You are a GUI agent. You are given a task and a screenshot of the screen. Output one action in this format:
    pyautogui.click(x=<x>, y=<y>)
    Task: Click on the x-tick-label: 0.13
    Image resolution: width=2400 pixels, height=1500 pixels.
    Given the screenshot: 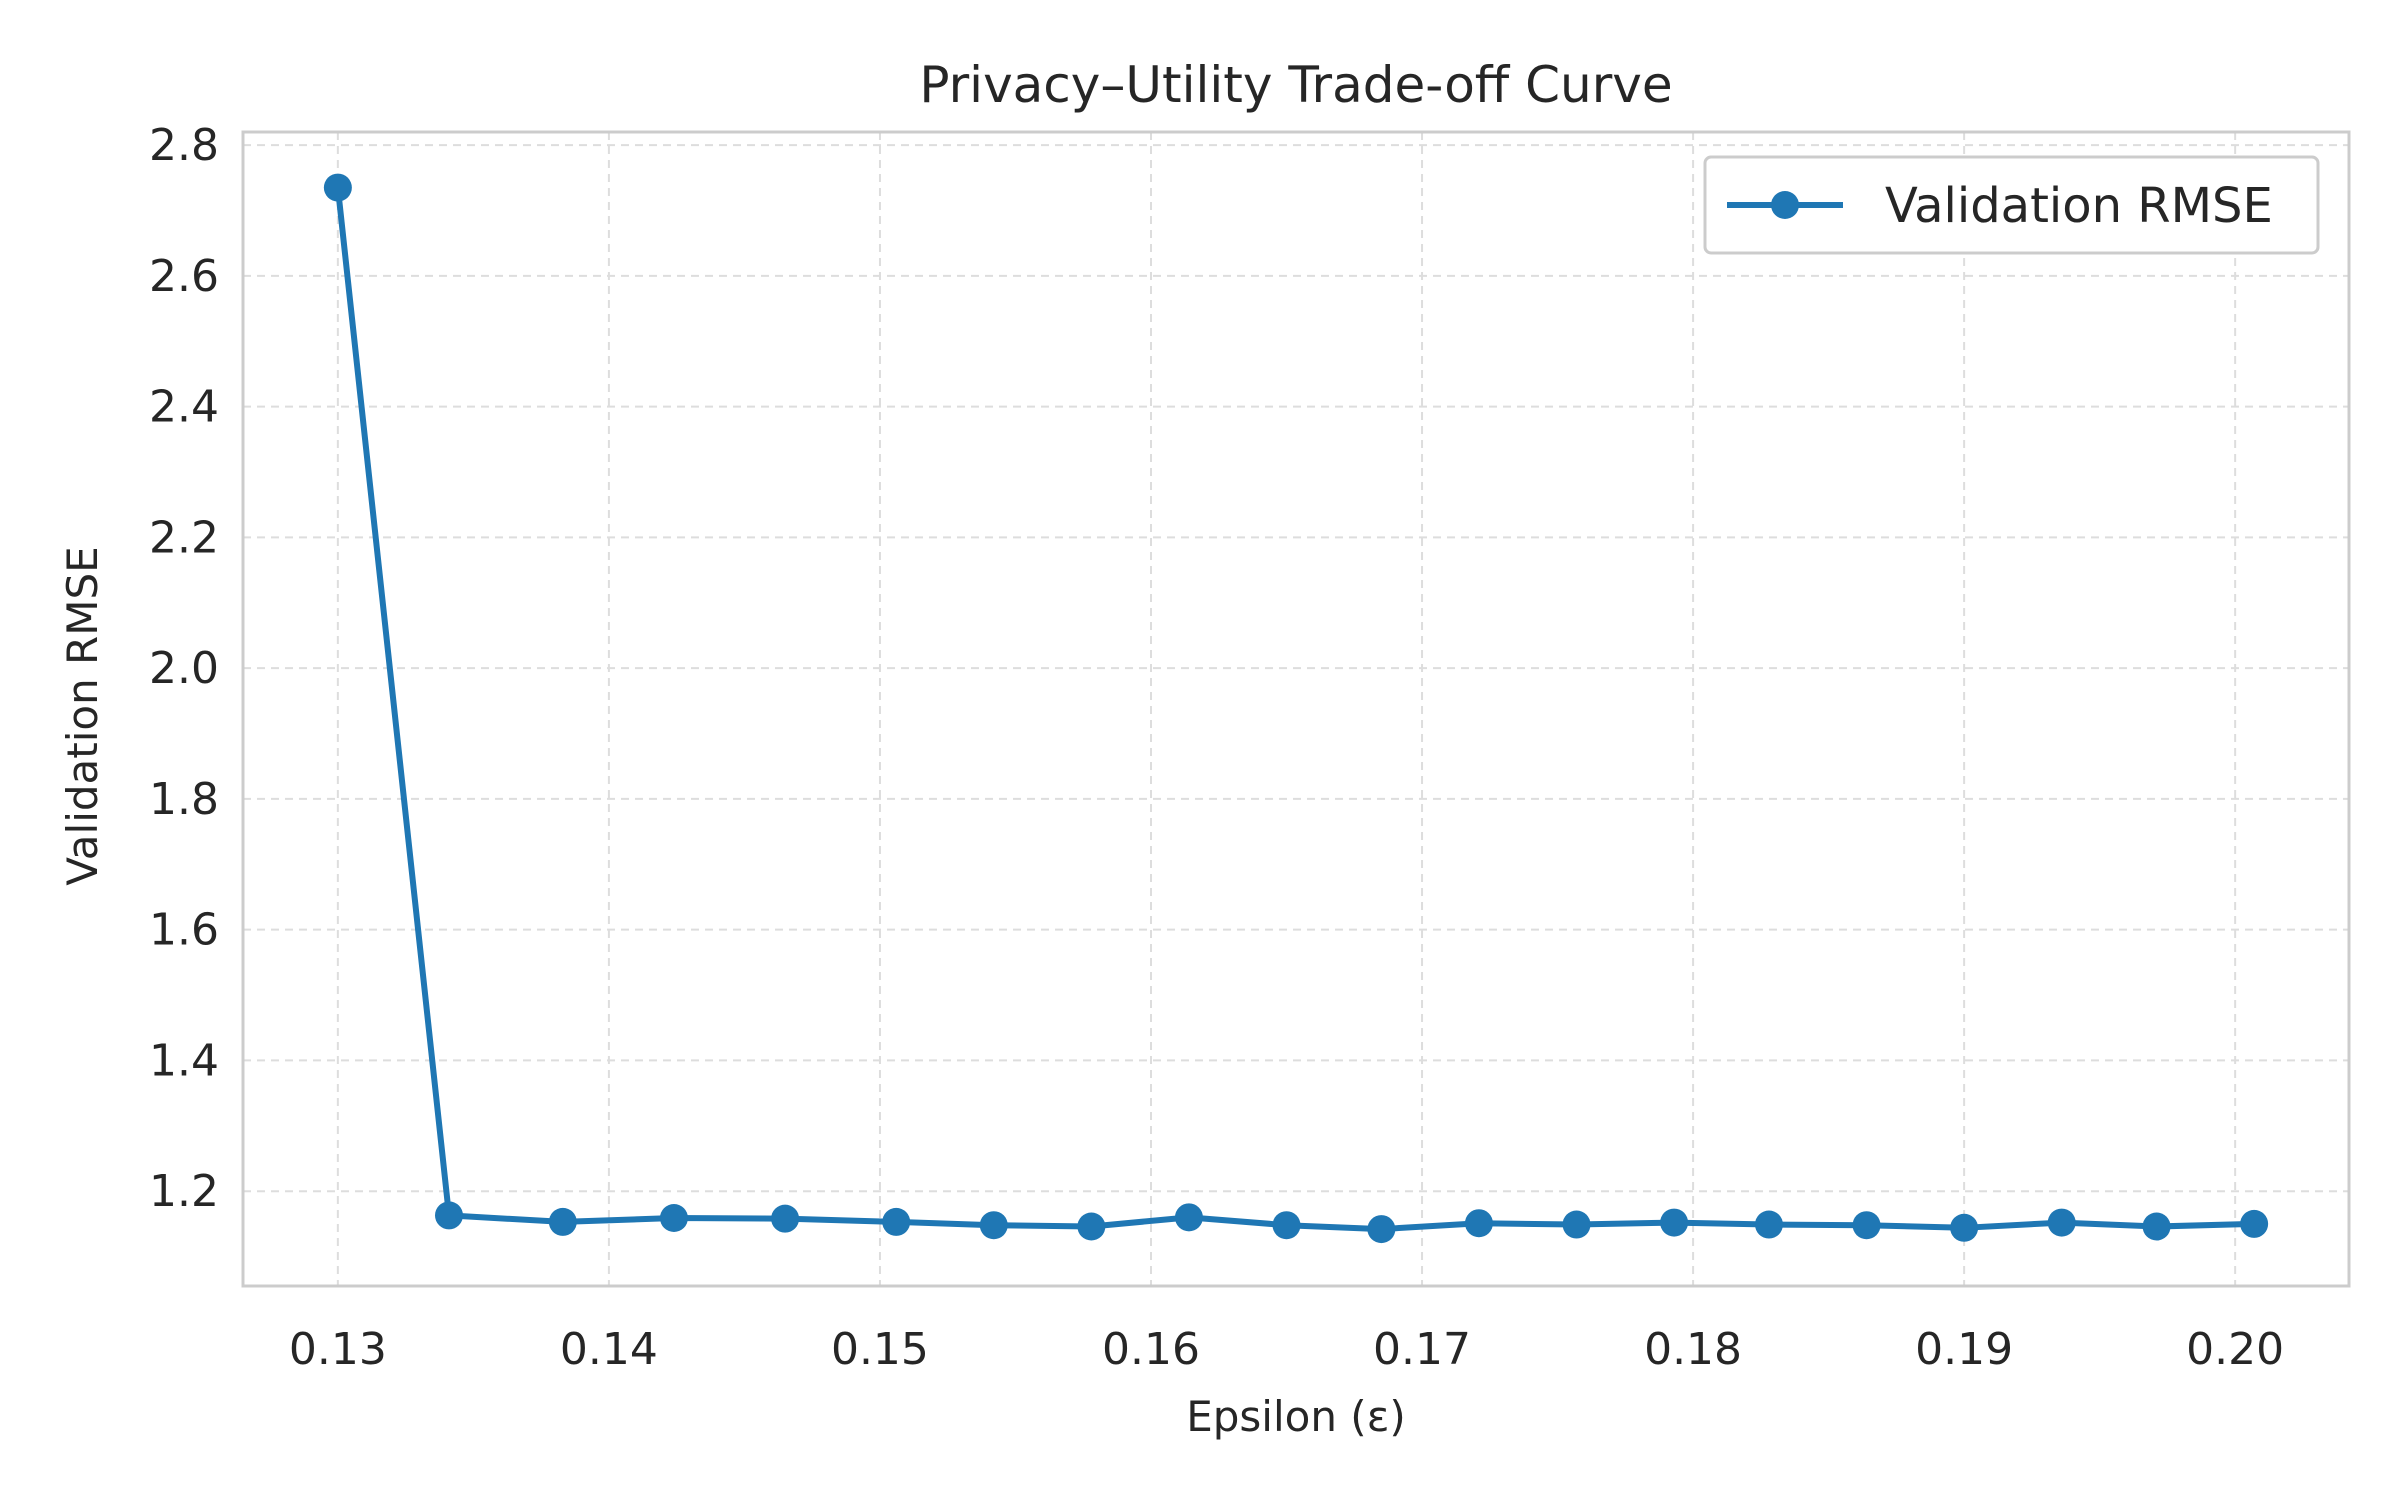 What is the action you would take?
    pyautogui.click(x=338, y=1349)
    